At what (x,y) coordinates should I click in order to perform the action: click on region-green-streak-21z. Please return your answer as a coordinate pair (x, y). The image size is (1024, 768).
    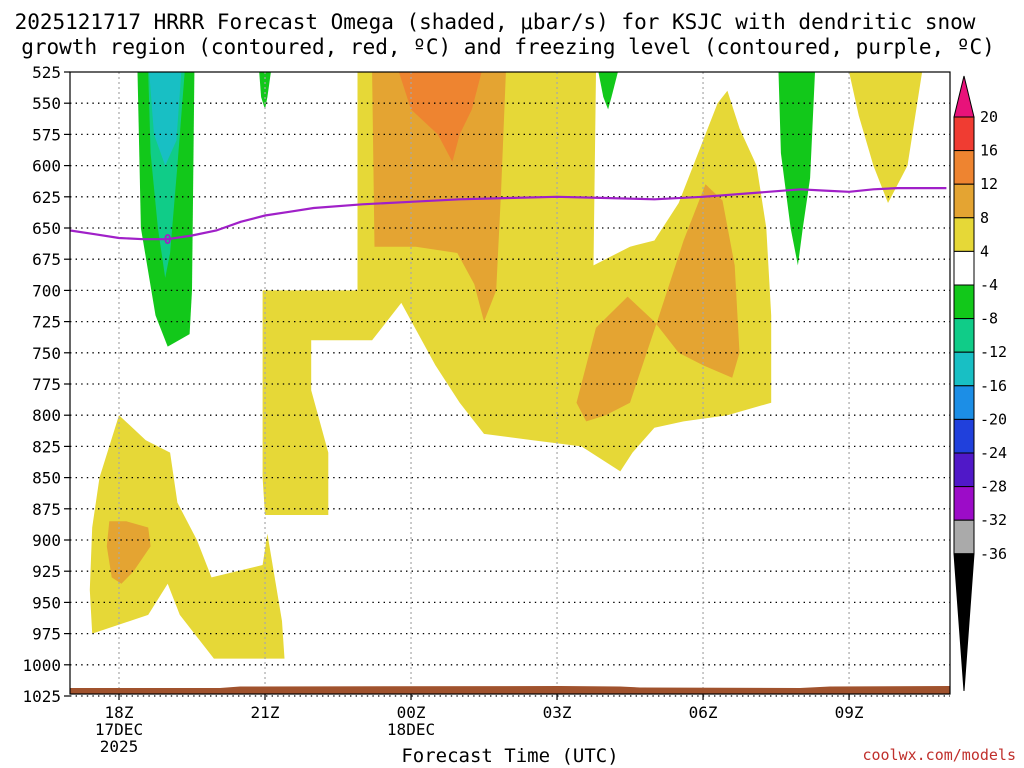
    Looking at the image, I should click on (265, 91).